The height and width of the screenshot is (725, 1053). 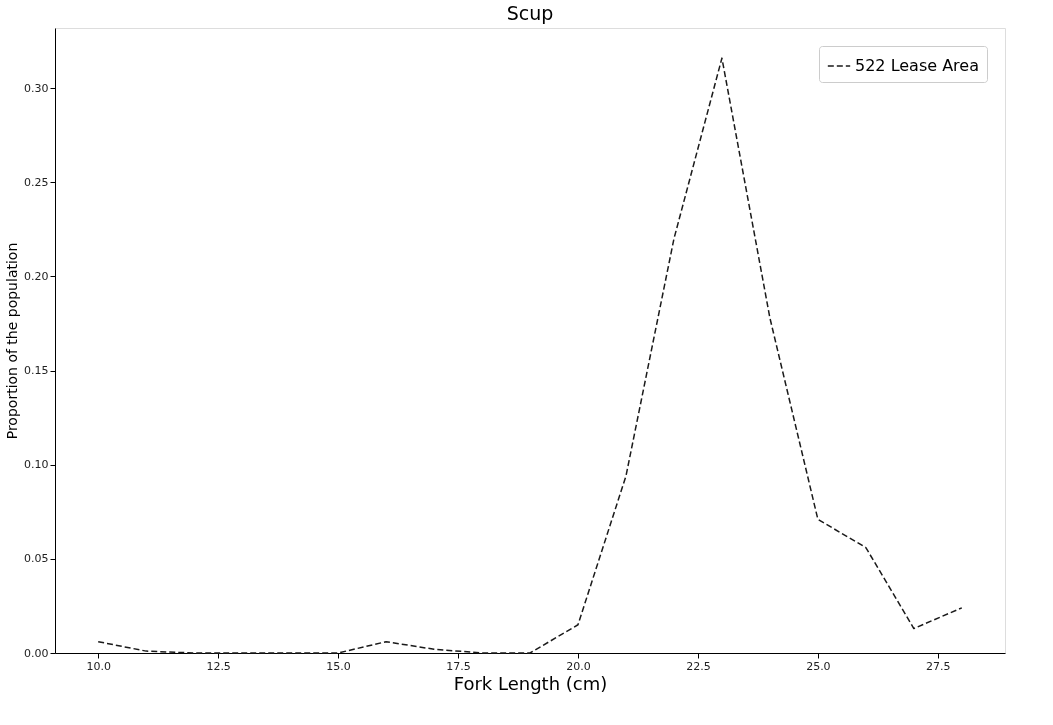 I want to click on y-tick-label: 0.05, so click(x=36, y=559).